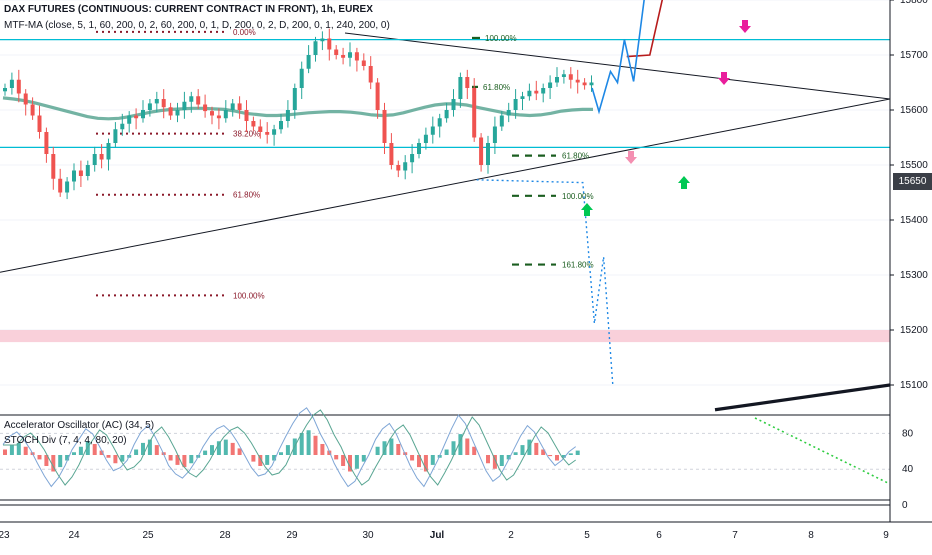  I want to click on price-axis-label: 15400, so click(914, 220).